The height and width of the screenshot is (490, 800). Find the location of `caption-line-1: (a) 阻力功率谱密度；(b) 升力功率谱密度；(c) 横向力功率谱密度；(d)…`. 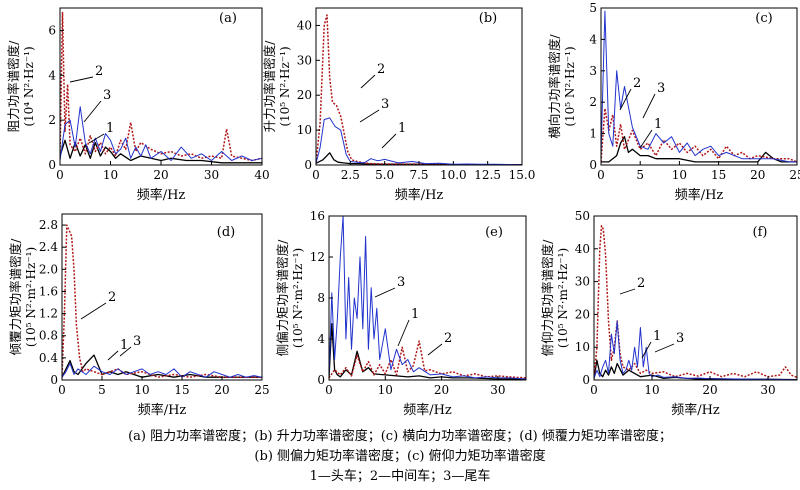

caption-line-1: (a) 阻力功率谱密度；(b) 升力功率谱密度；(c) 横向力功率谱密度；(d)… is located at coordinates (400, 436).